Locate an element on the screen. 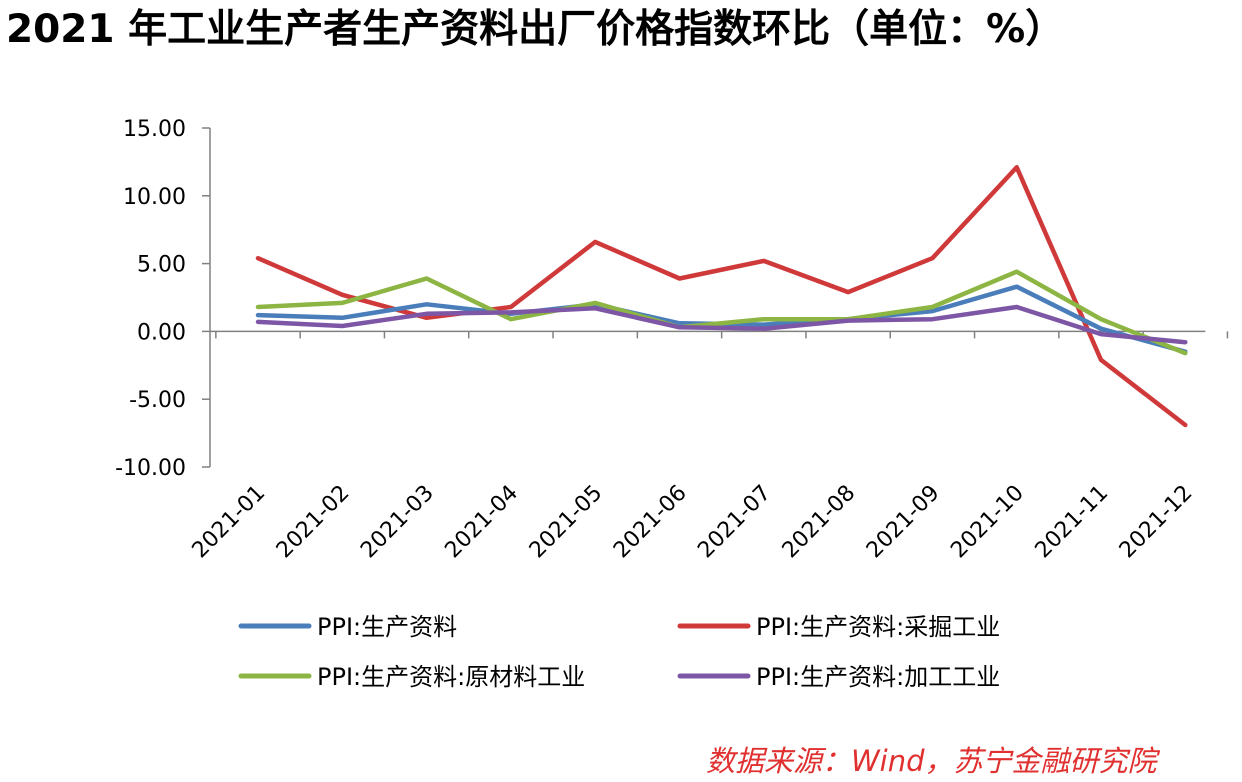  y-axis: 15.00 10.00 5.00 0.00 -5.00 -10.00 is located at coordinates (163, 299).